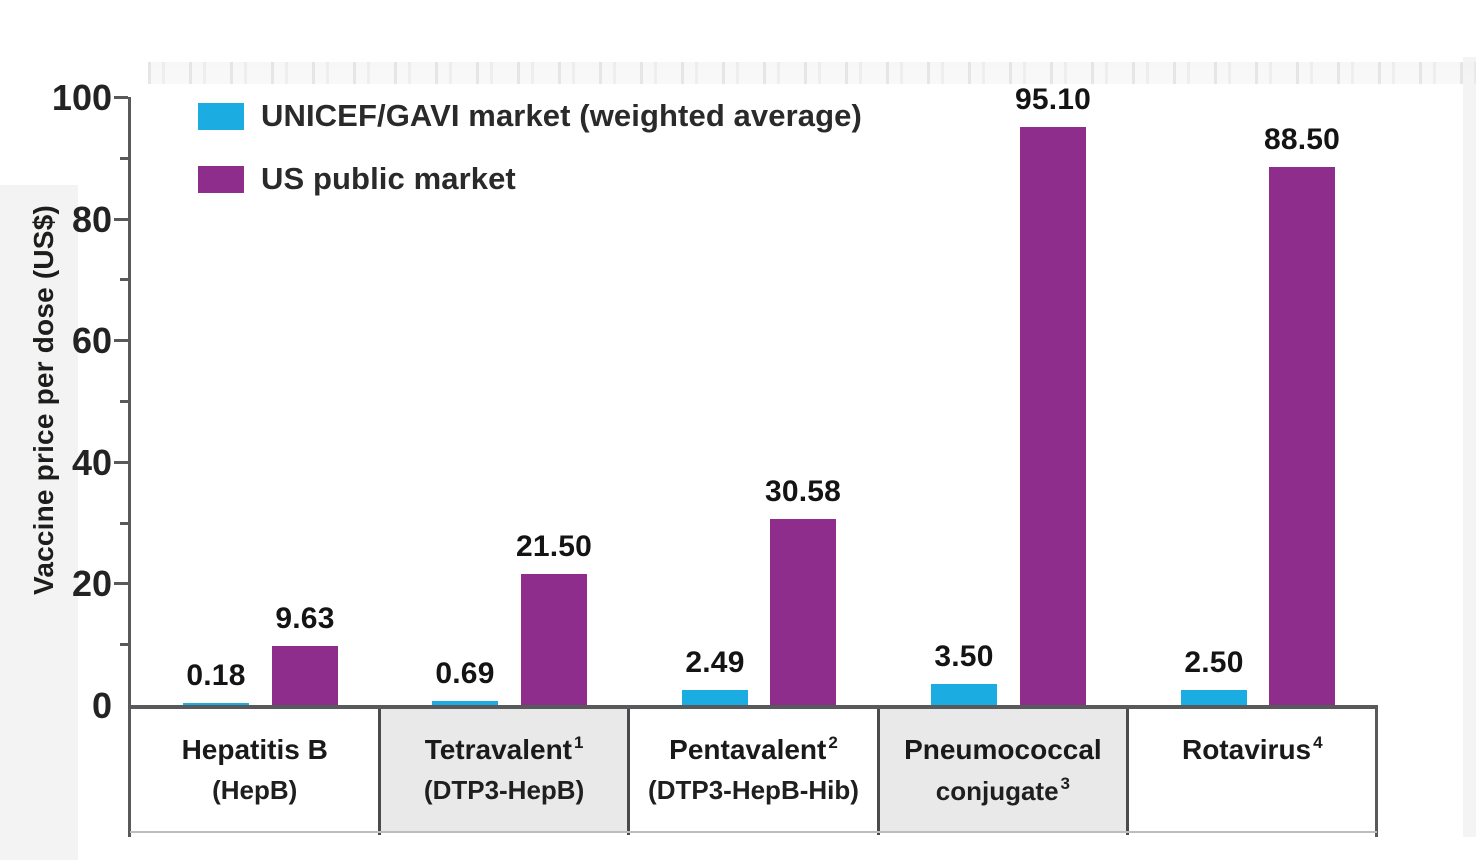 The height and width of the screenshot is (860, 1476). Describe the element at coordinates (388, 178) in the screenshot. I see `legend-label-us-public: US public market` at that location.